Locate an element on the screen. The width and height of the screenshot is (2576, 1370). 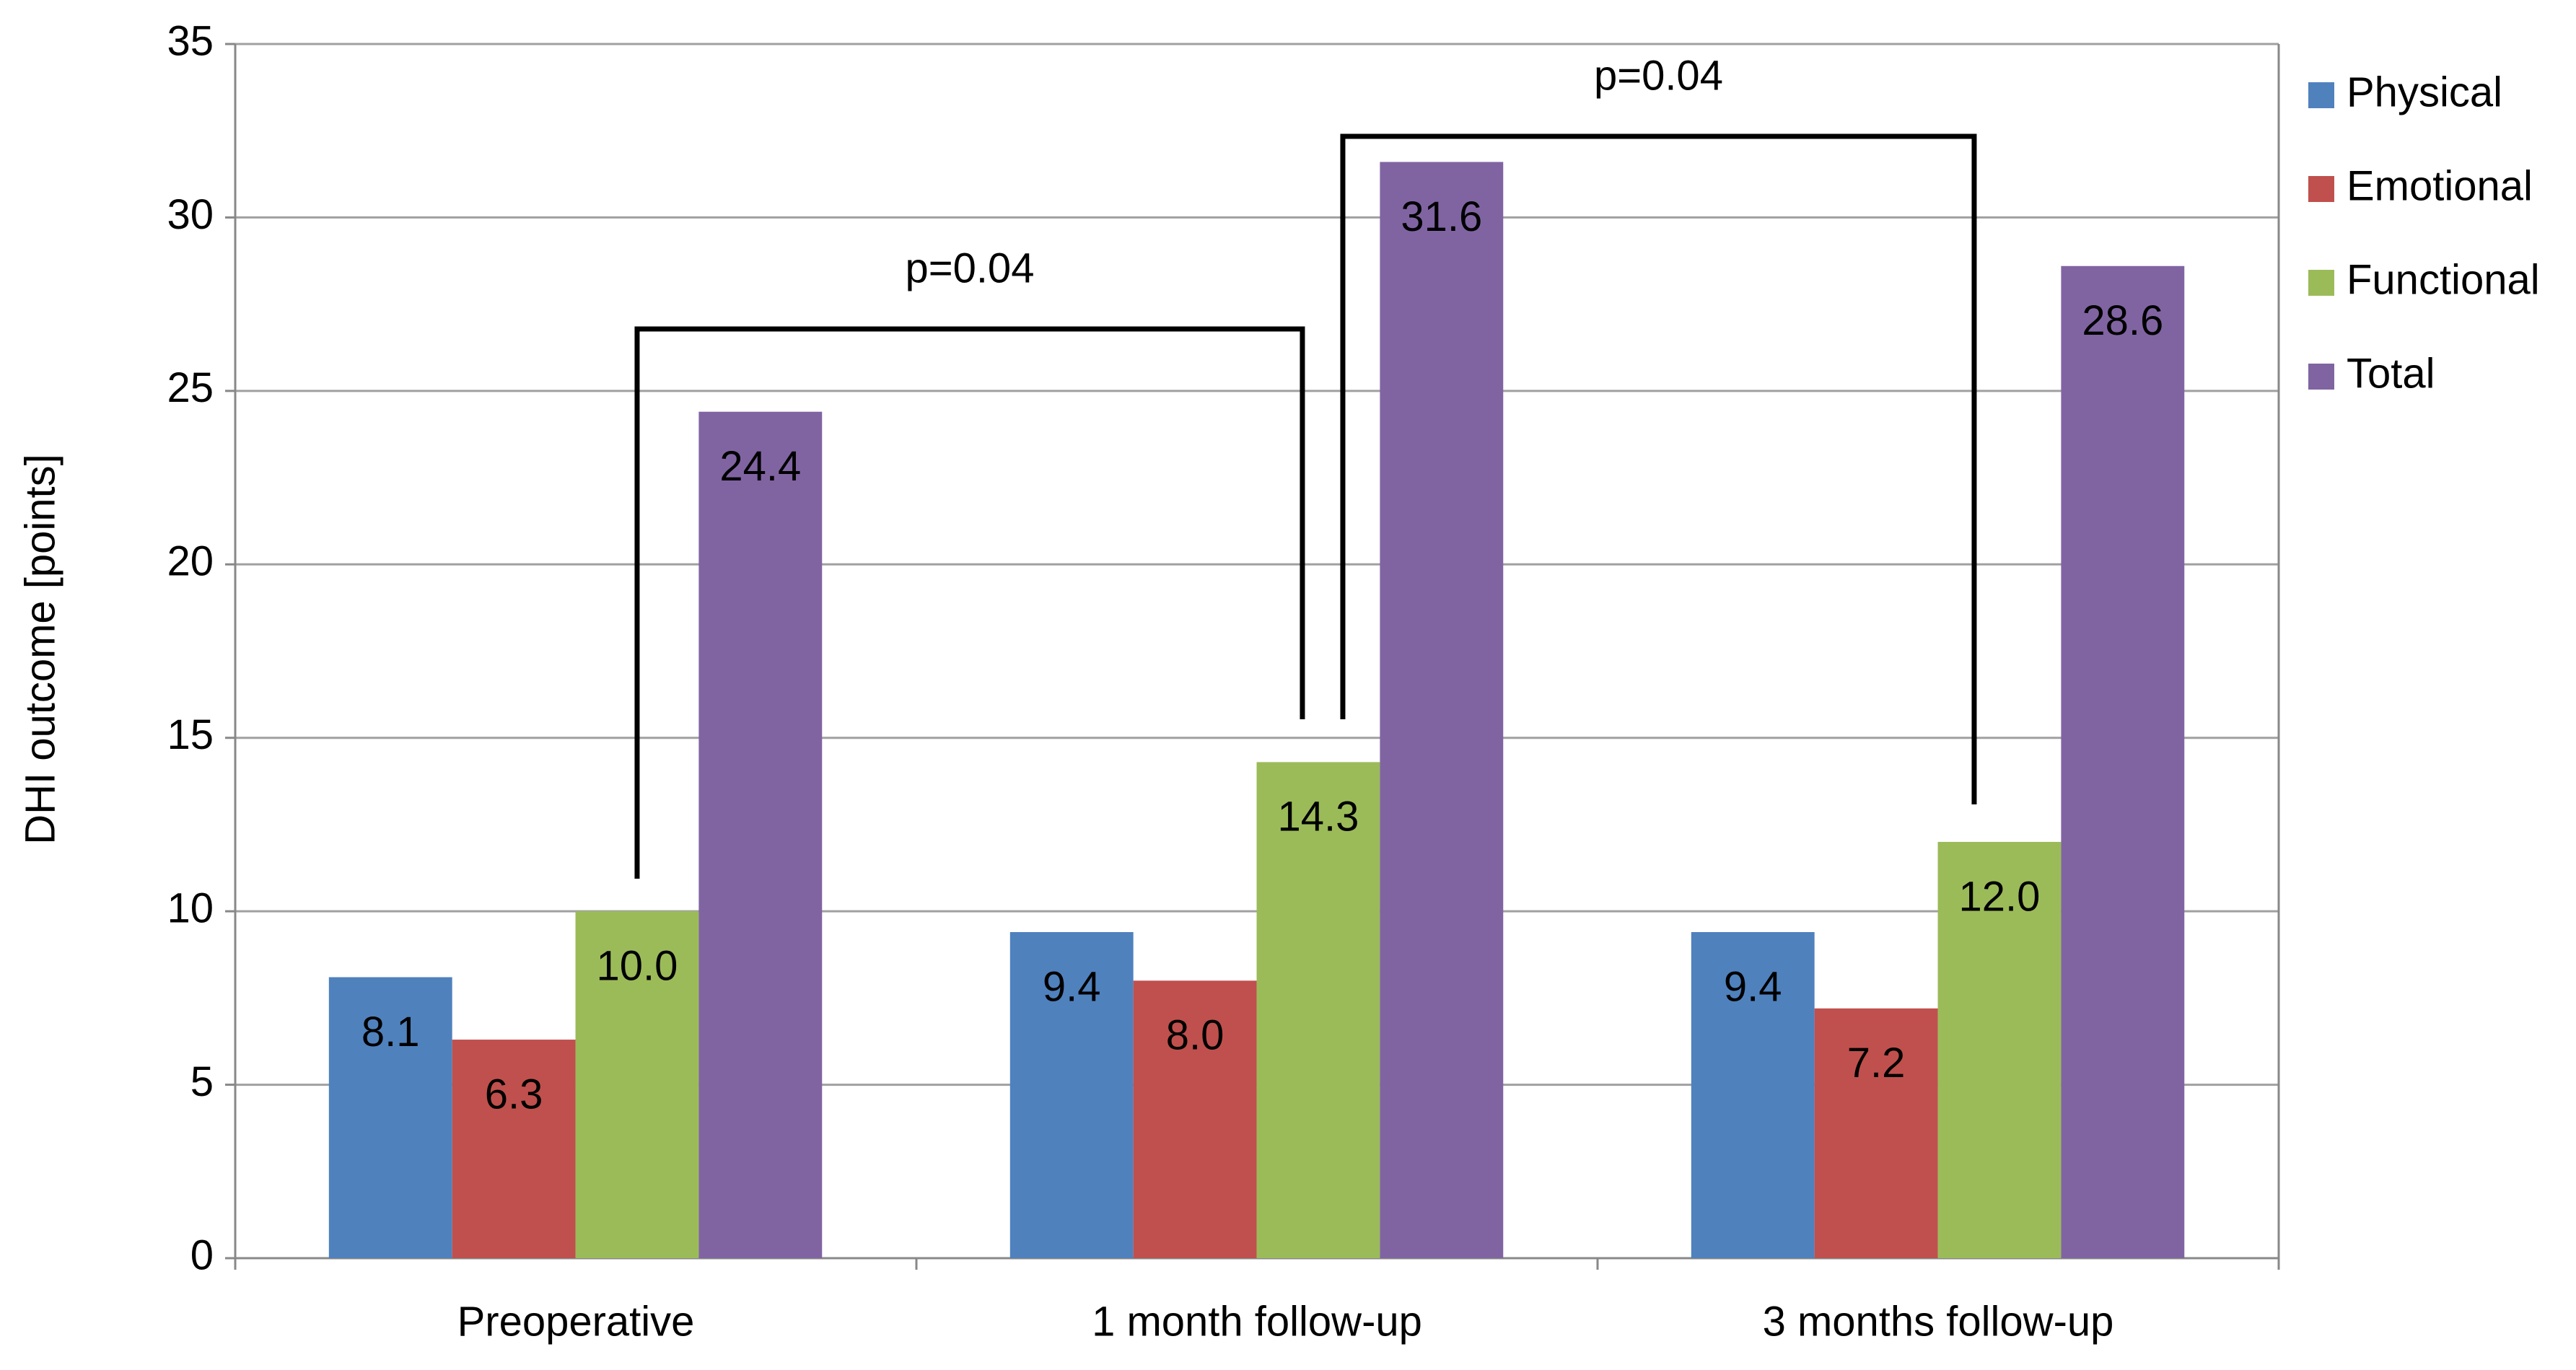
x-tick-label: 1 month follow-up is located at coordinates (1257, 1321).